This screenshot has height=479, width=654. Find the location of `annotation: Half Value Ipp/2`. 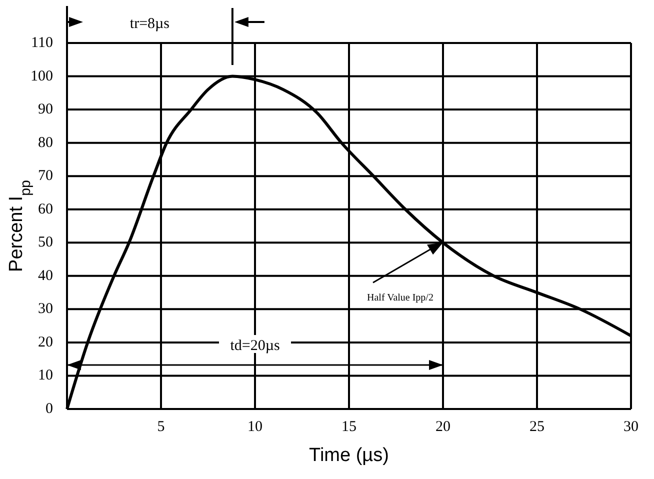

annotation: Half Value Ipp/2 is located at coordinates (400, 298).